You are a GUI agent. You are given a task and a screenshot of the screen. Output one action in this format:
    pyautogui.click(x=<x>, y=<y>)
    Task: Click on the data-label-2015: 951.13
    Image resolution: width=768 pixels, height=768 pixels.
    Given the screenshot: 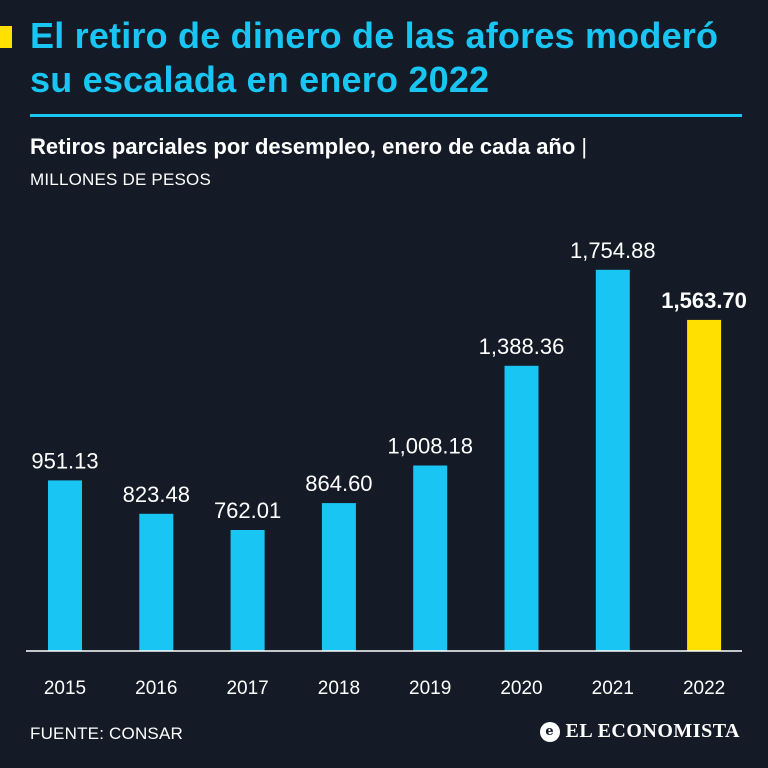 What is the action you would take?
    pyautogui.click(x=64, y=460)
    